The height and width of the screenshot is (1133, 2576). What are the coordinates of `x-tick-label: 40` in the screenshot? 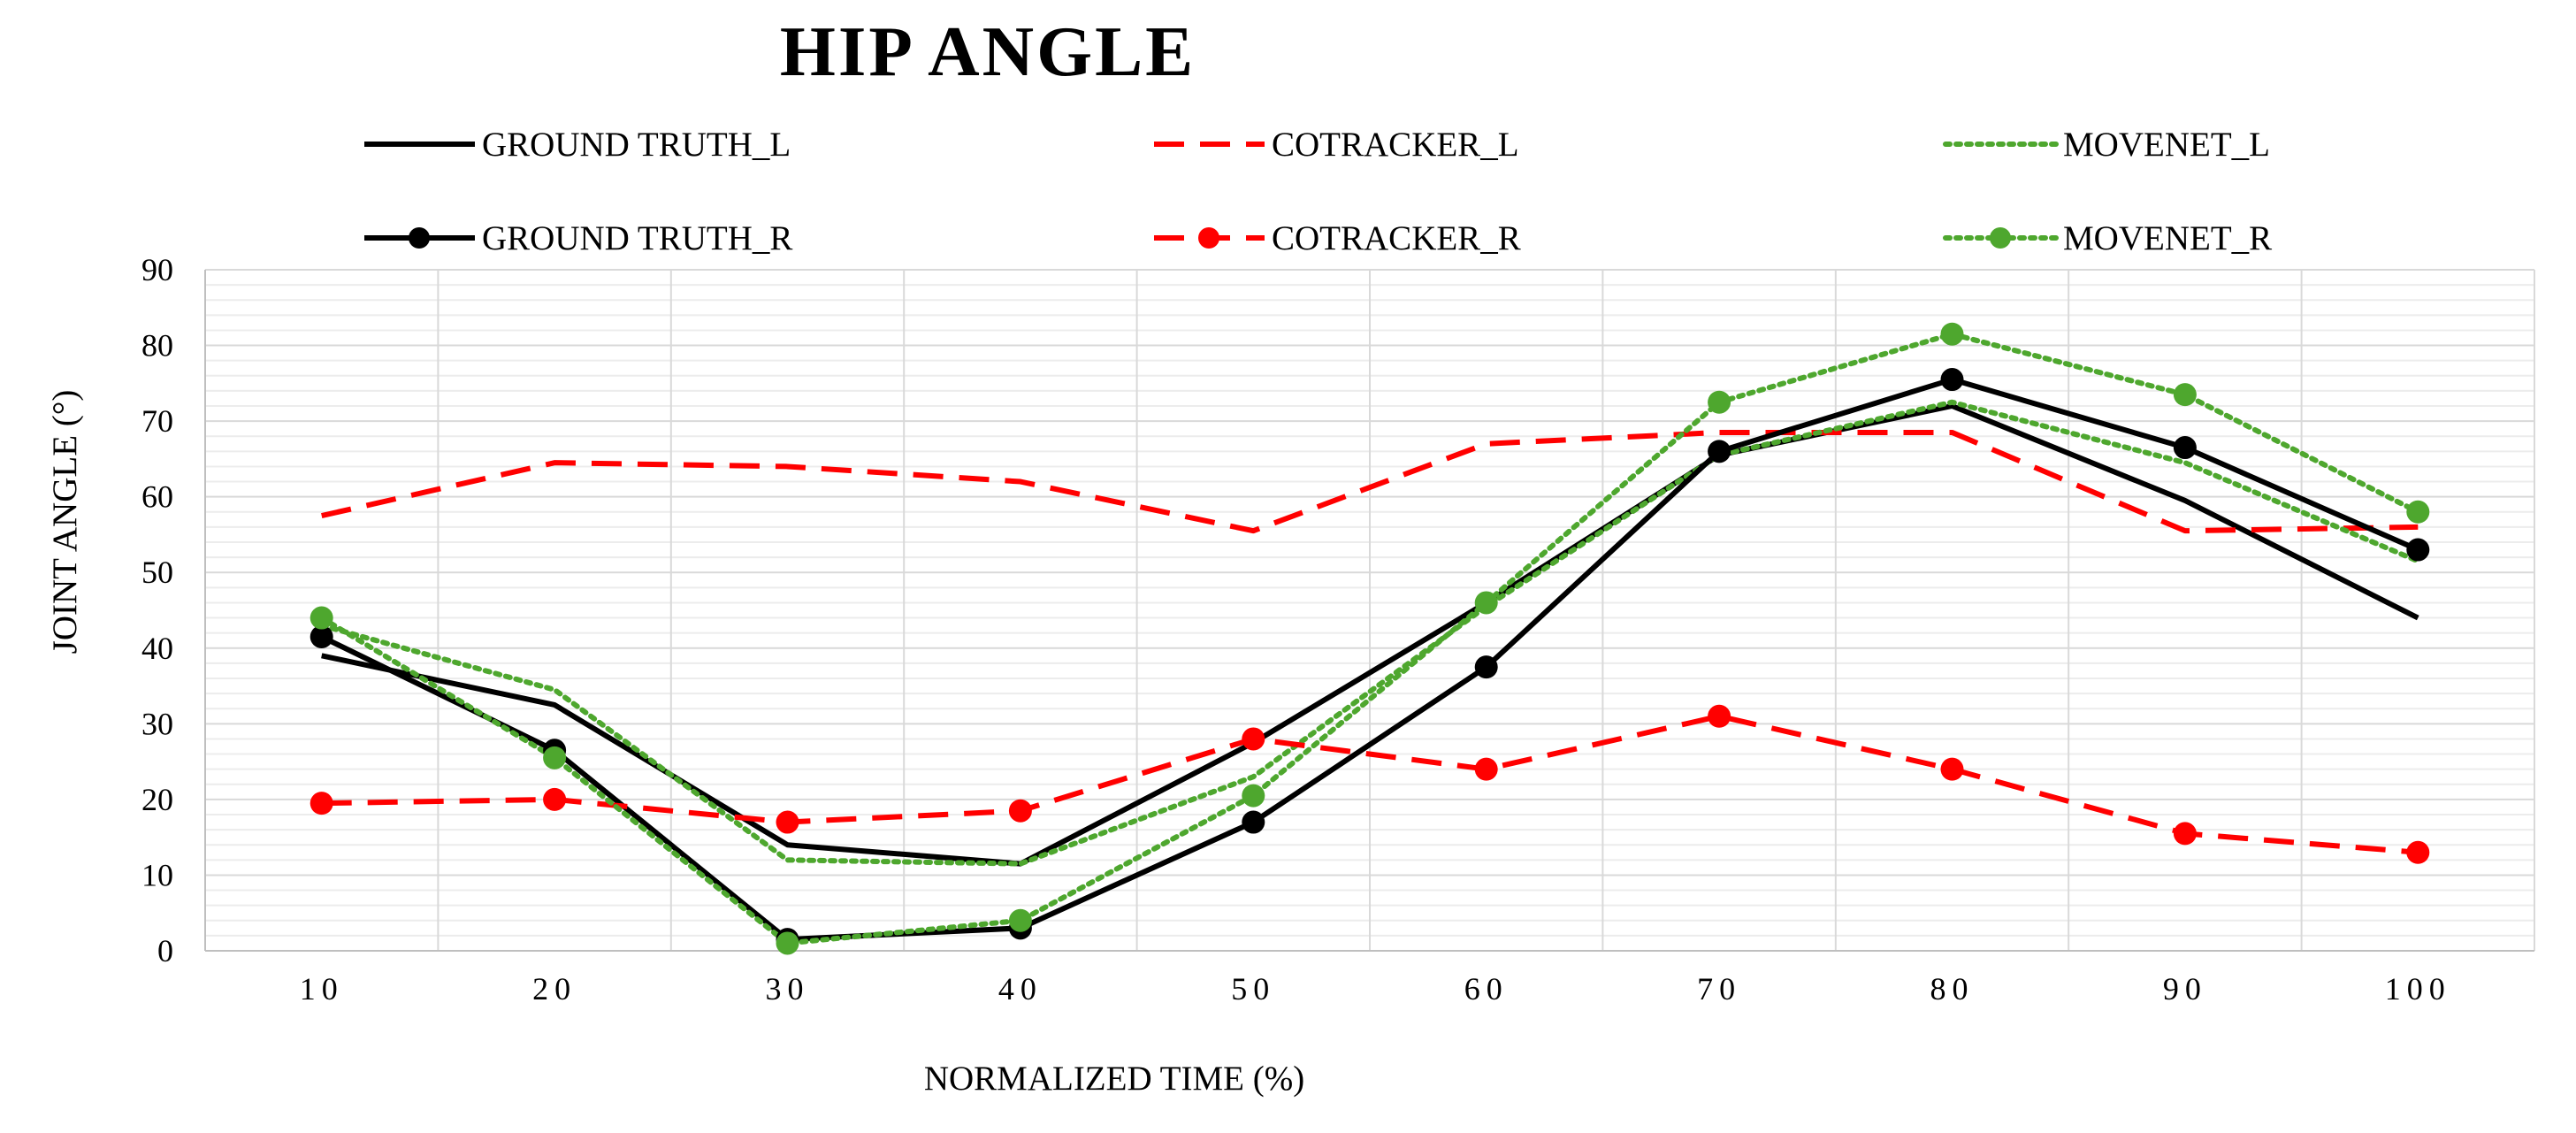 It's located at (1021, 989).